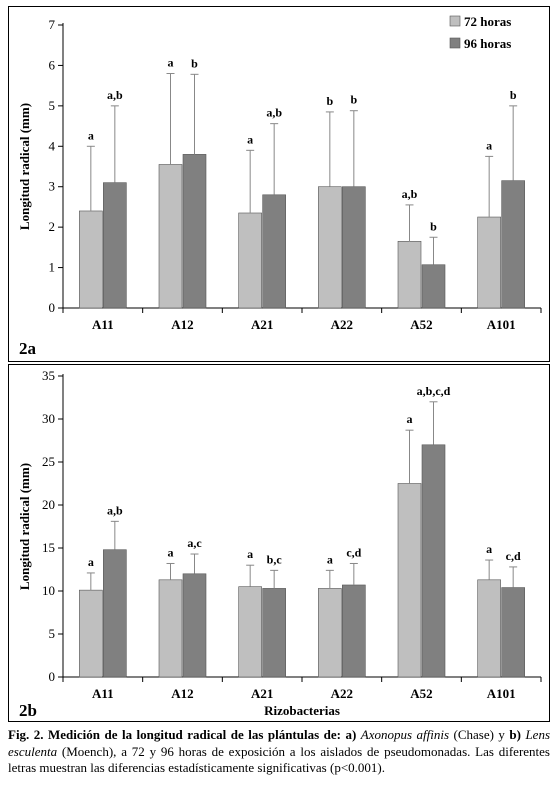 This screenshot has height=786, width=559. I want to click on significance-label-b: b,c, so click(275, 559).